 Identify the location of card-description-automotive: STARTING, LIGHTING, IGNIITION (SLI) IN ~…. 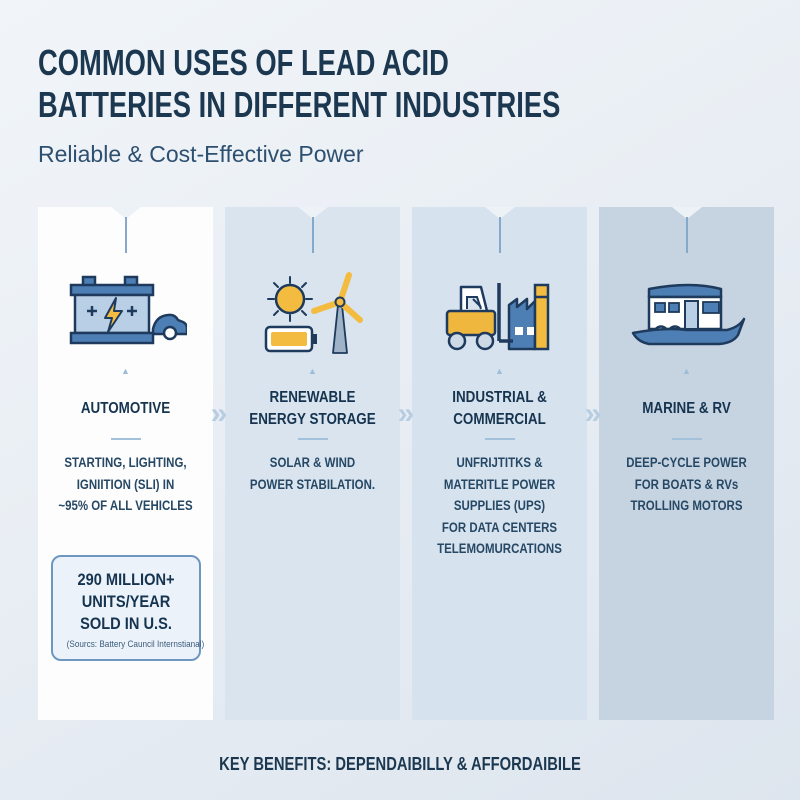
(125, 484).